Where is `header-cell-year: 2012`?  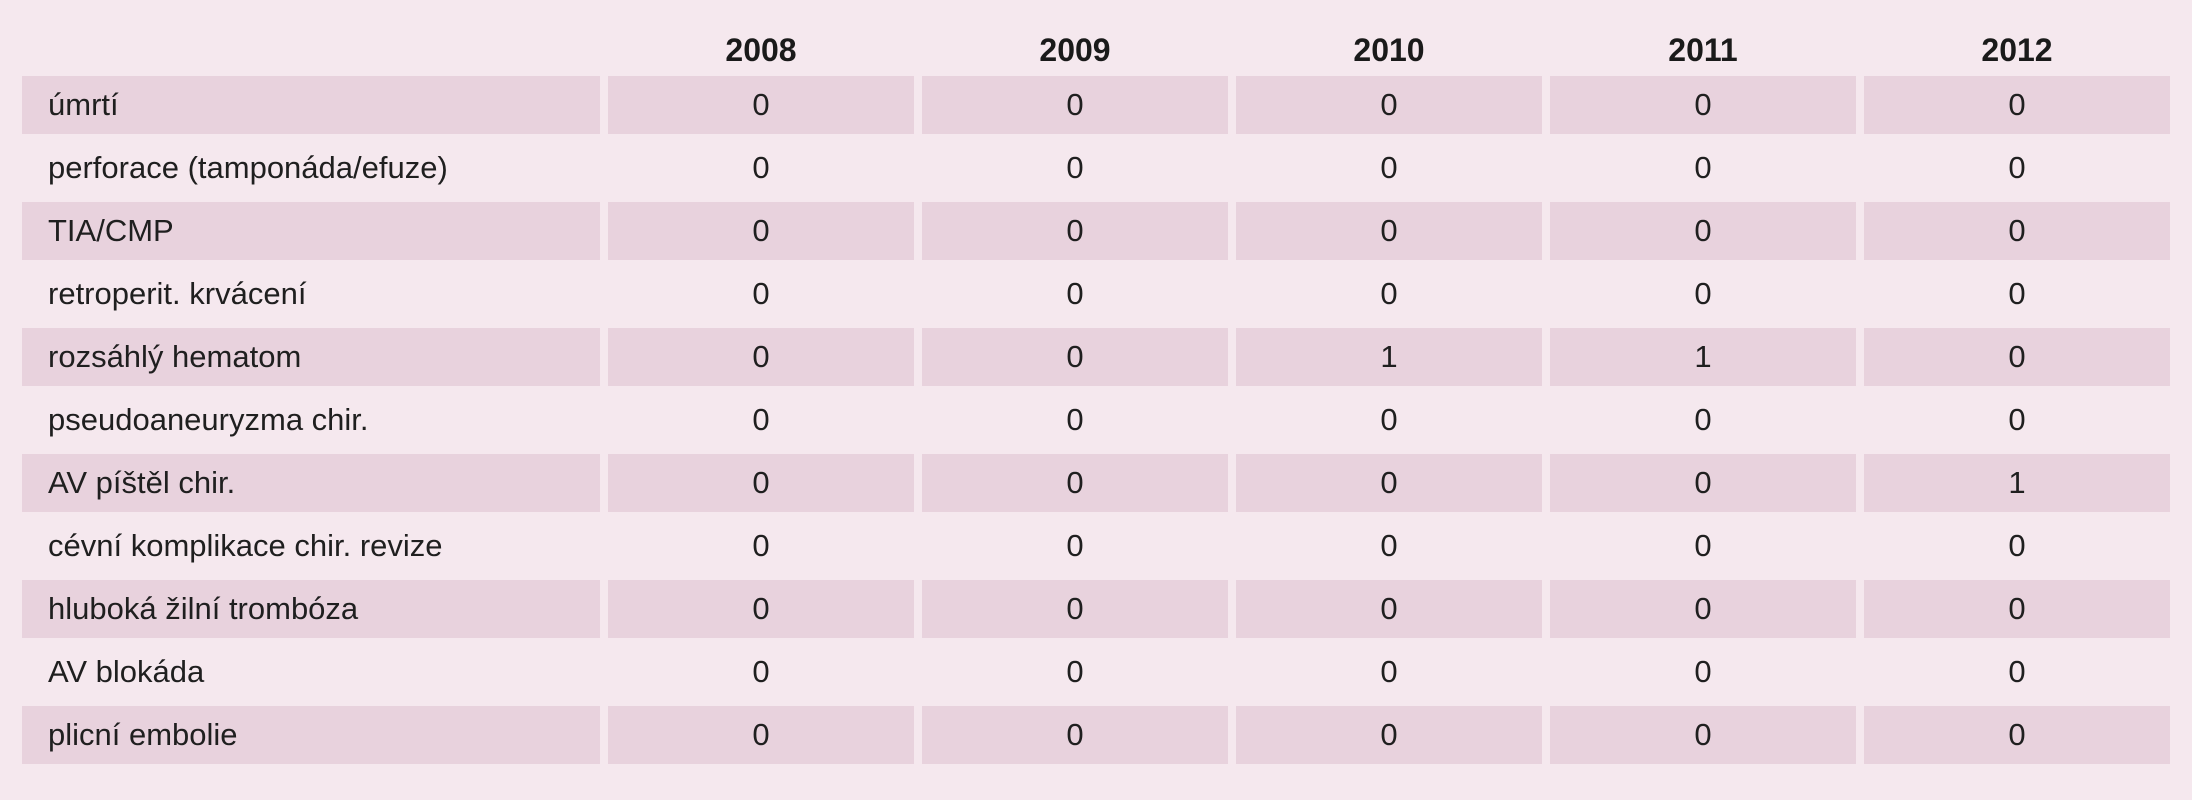 header-cell-year: 2012 is located at coordinates (2017, 50).